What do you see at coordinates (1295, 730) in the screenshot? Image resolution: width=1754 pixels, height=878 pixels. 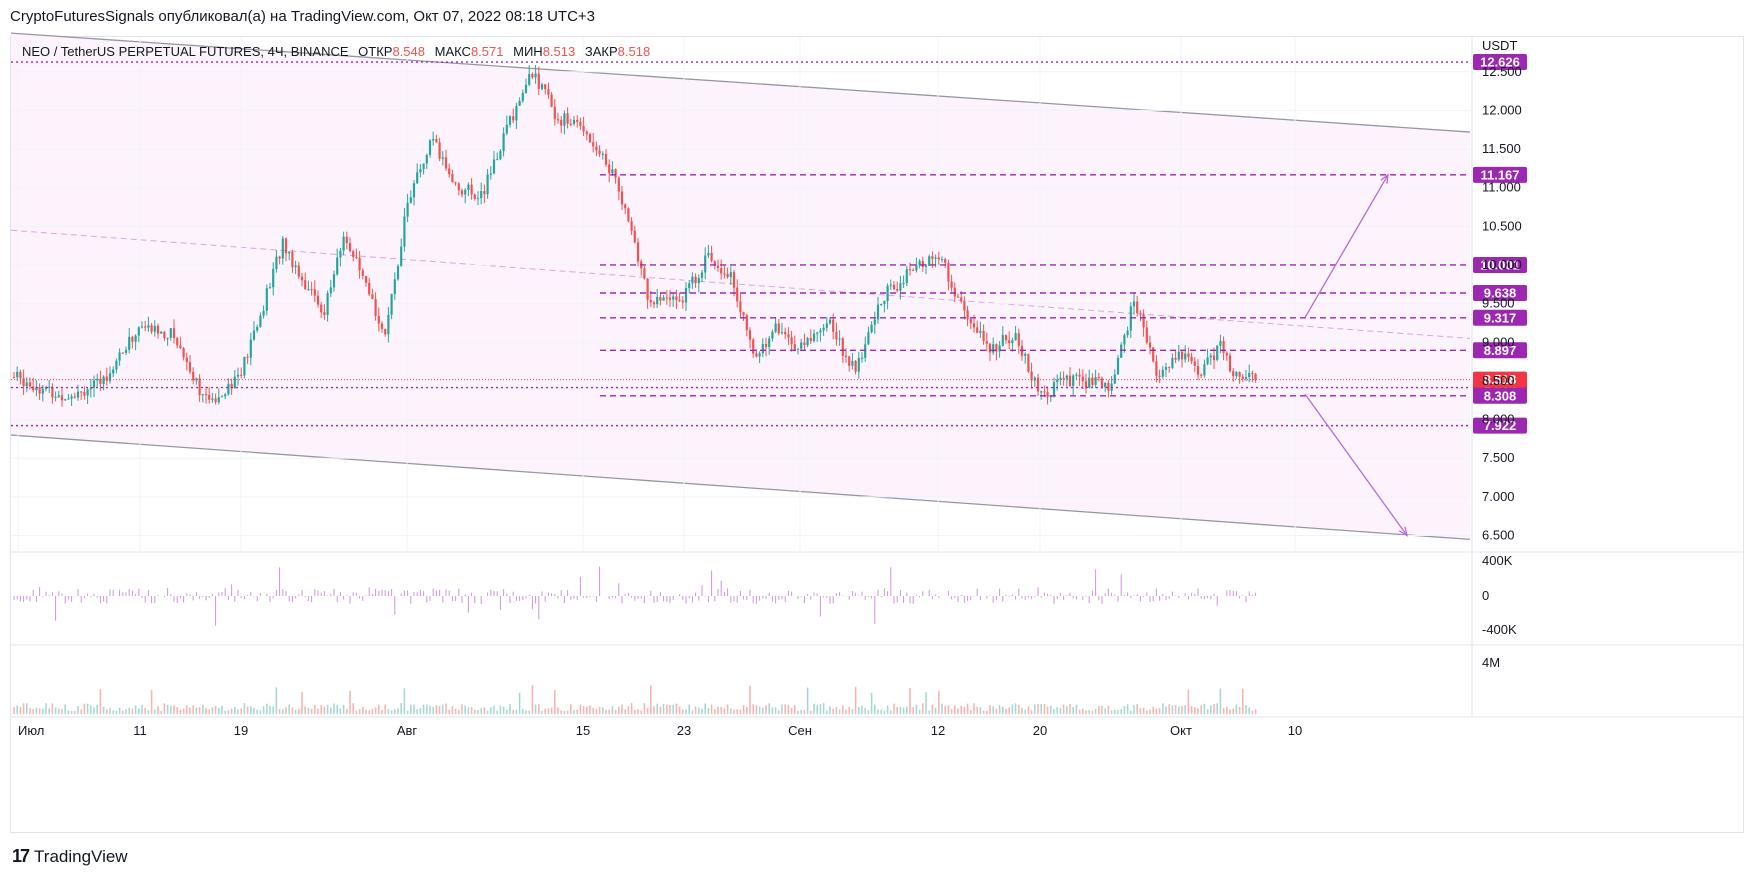 I see `x-tick-label: 10` at bounding box center [1295, 730].